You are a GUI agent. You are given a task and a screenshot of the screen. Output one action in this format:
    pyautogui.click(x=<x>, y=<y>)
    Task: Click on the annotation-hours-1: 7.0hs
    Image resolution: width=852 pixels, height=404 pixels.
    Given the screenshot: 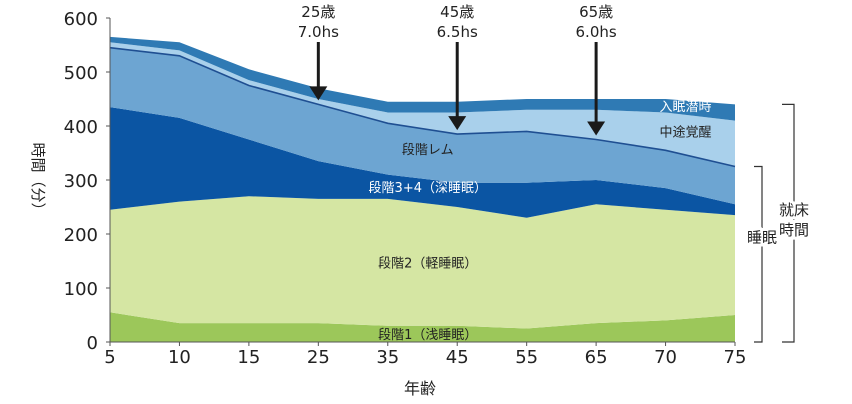 What is the action you would take?
    pyautogui.click(x=318, y=32)
    